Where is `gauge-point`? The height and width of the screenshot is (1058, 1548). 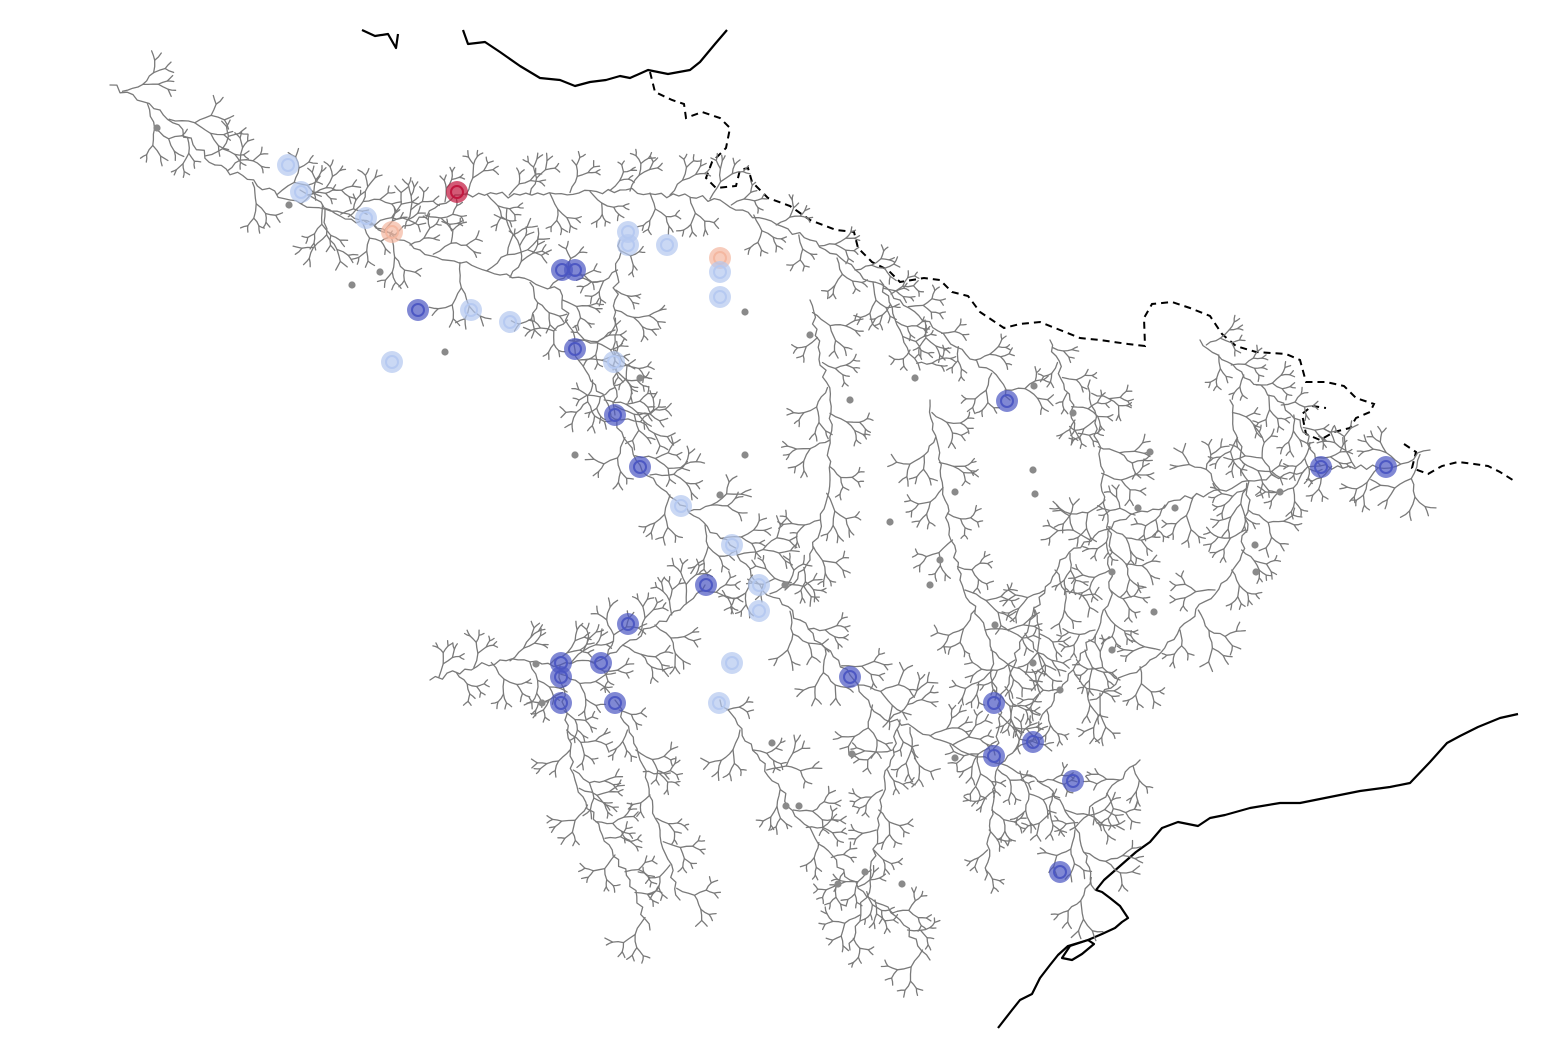
gauge-point is located at coordinates (1150, 452).